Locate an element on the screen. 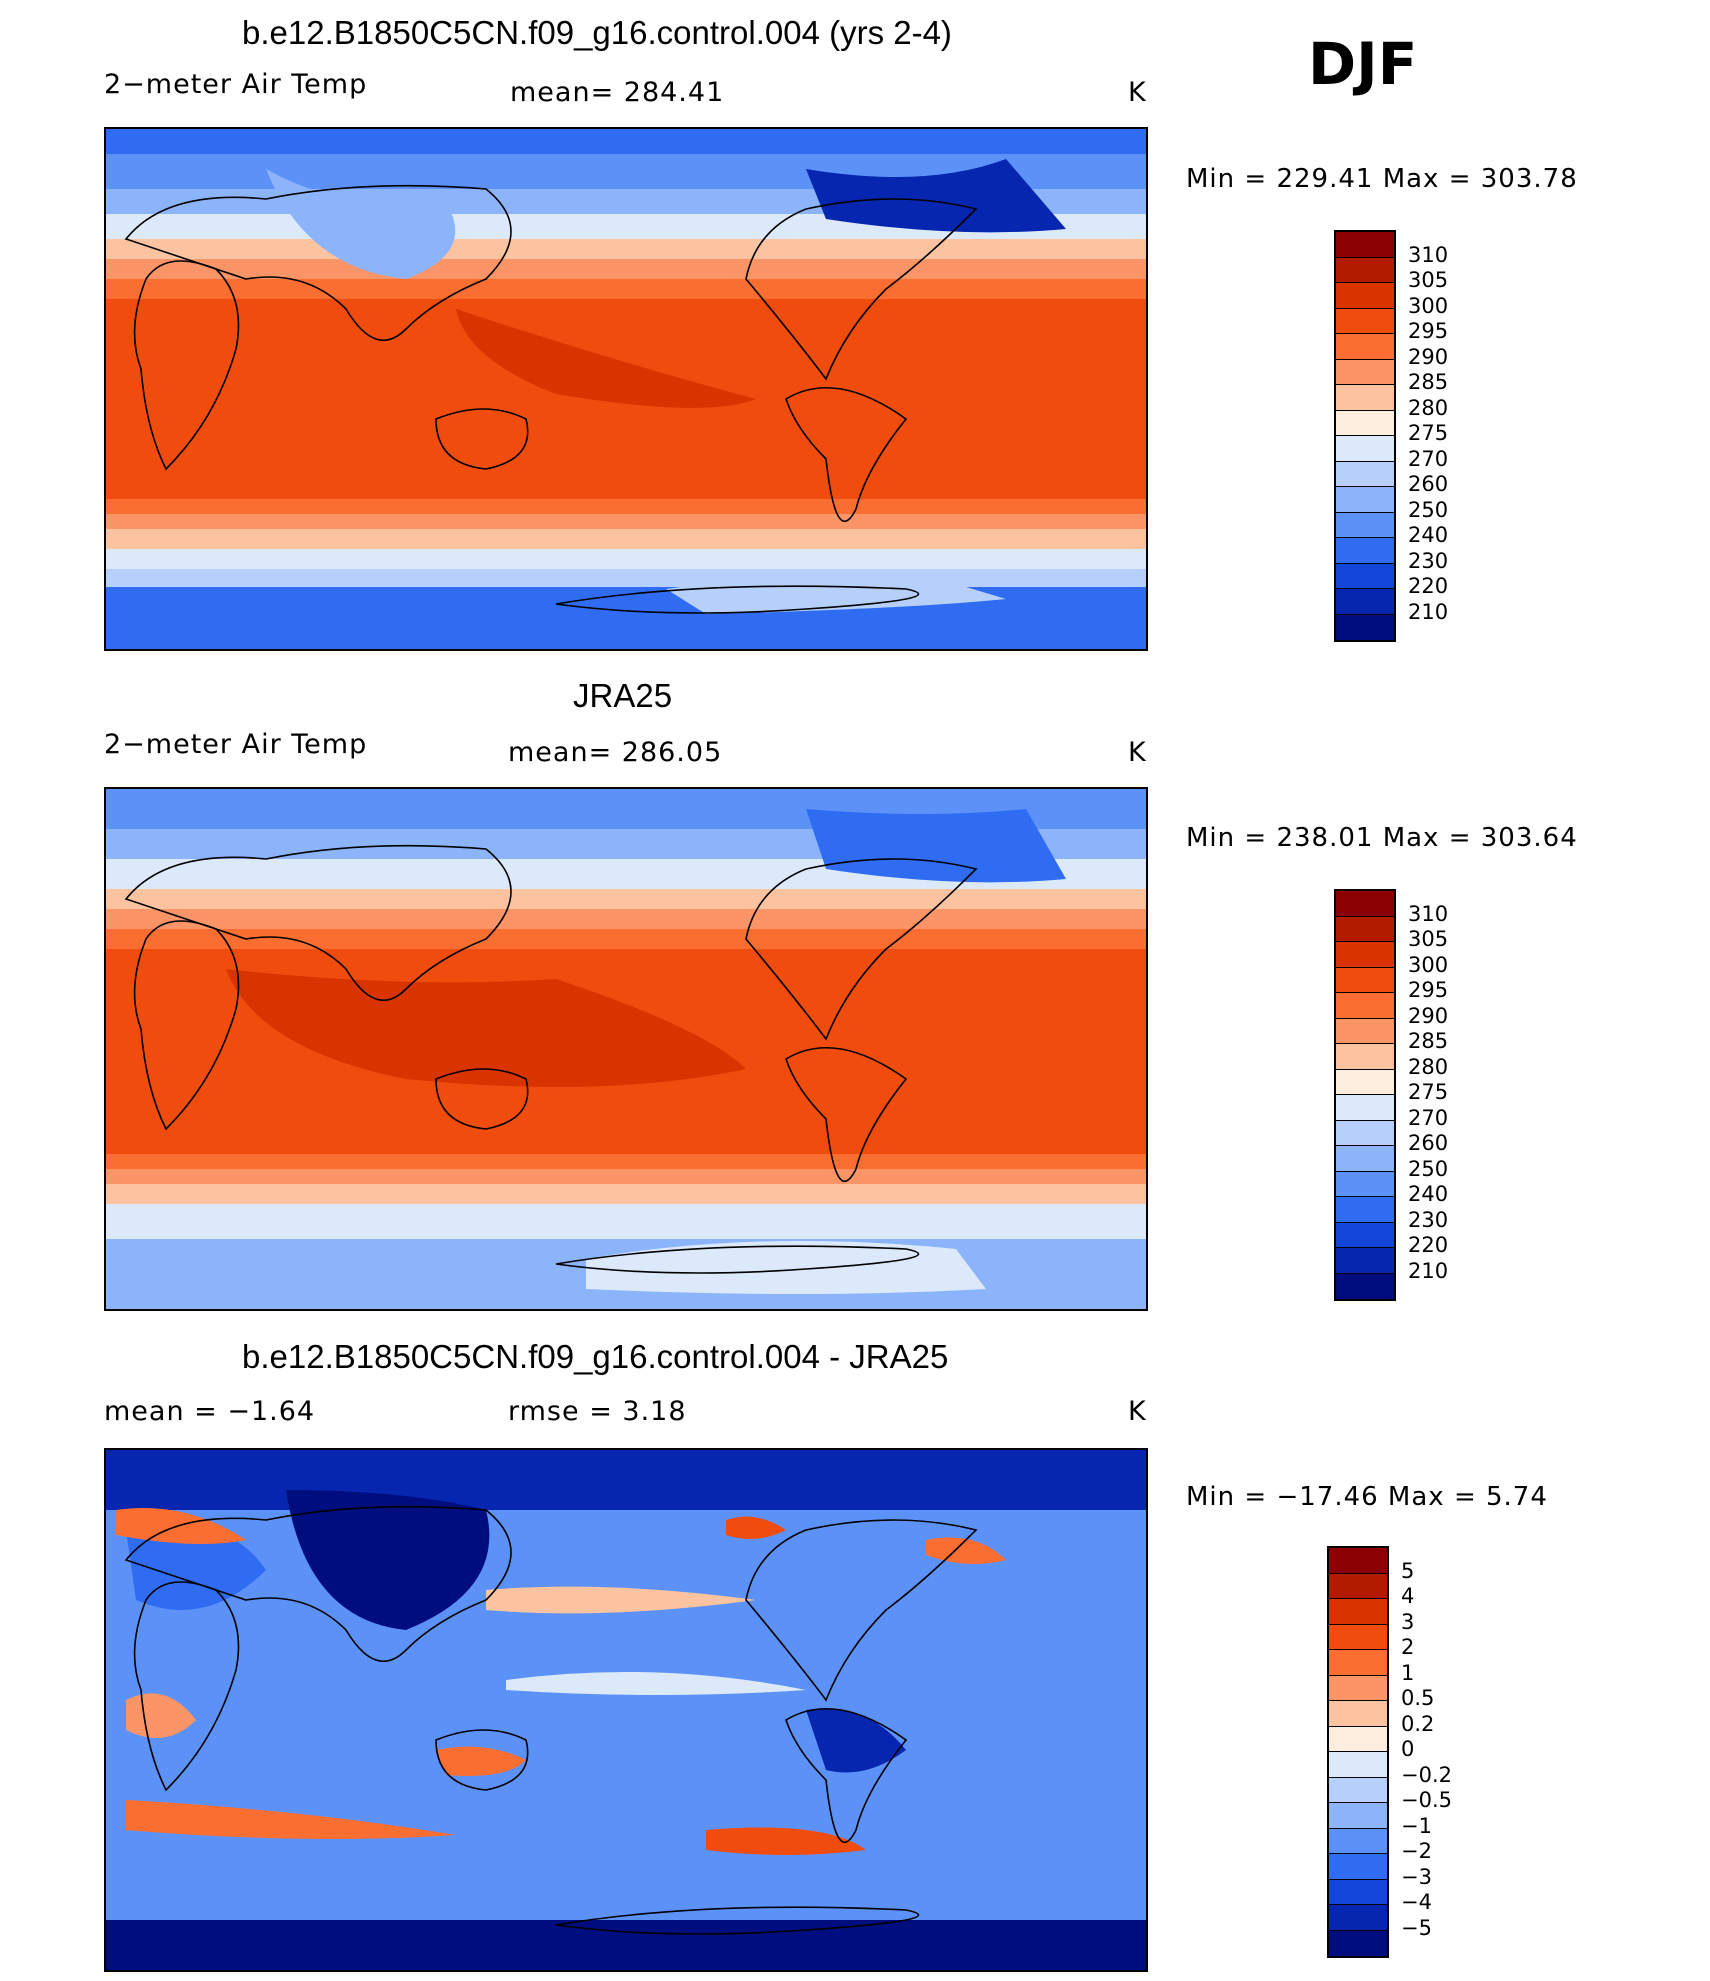 The width and height of the screenshot is (1710, 1981). colorbar-tick-label: 305 is located at coordinates (1428, 280).